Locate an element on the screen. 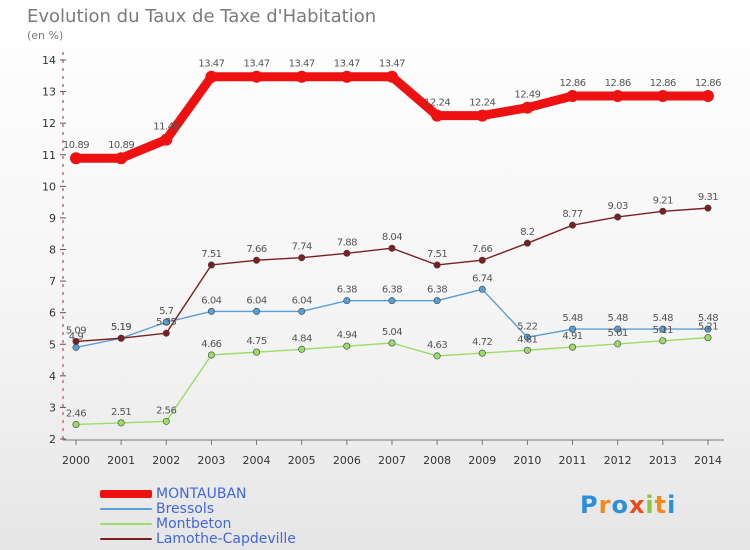 Image resolution: width=750 pixels, height=550 pixels. data-label-montbeton: 5.11 is located at coordinates (663, 330).